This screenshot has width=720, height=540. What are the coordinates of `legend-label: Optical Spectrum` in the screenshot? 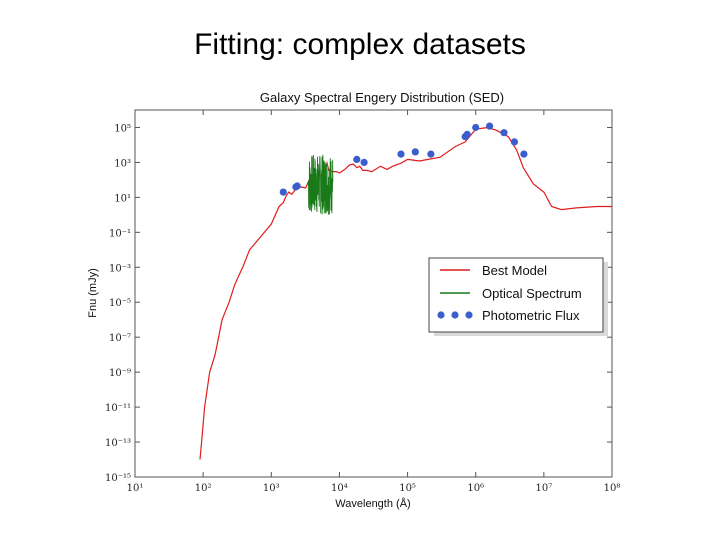 It's located at (532, 293).